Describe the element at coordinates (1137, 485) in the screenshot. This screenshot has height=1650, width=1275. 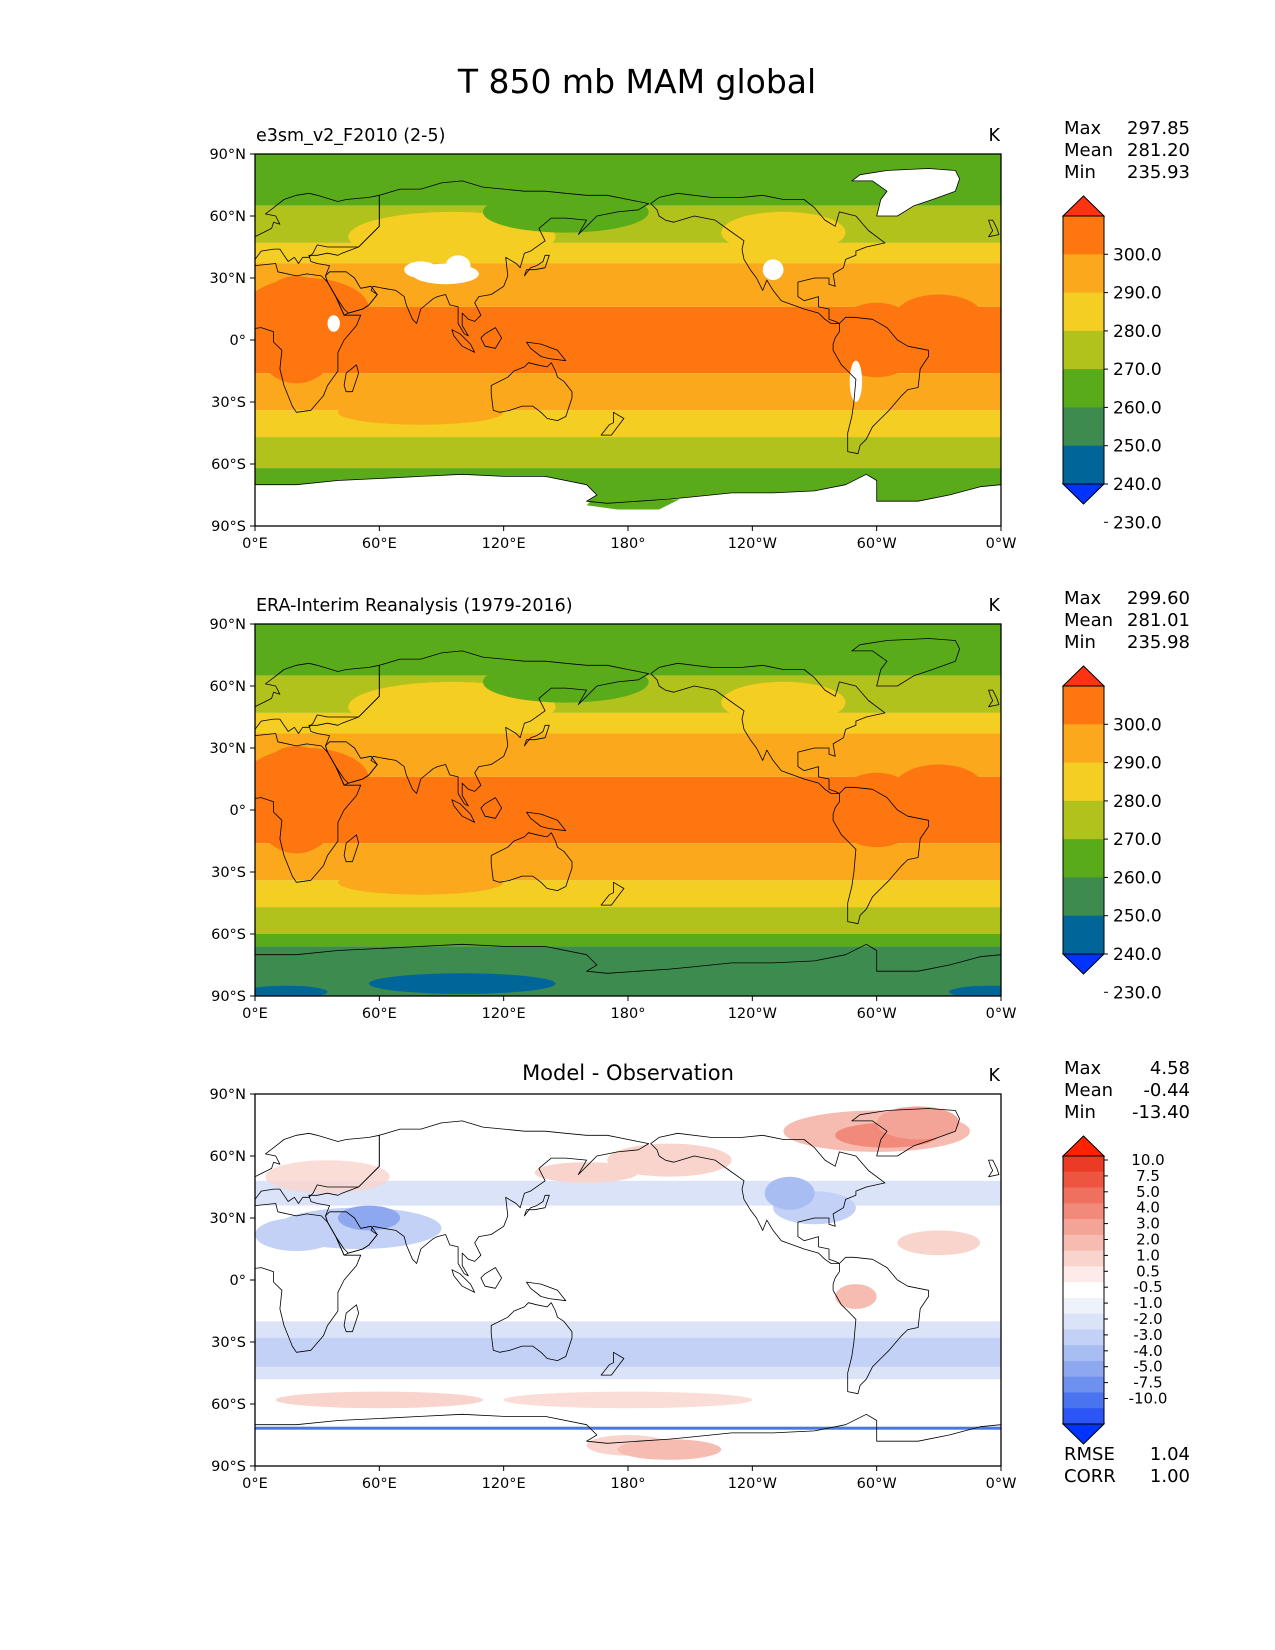
I see `colorbar-tick-label: 240.0` at that location.